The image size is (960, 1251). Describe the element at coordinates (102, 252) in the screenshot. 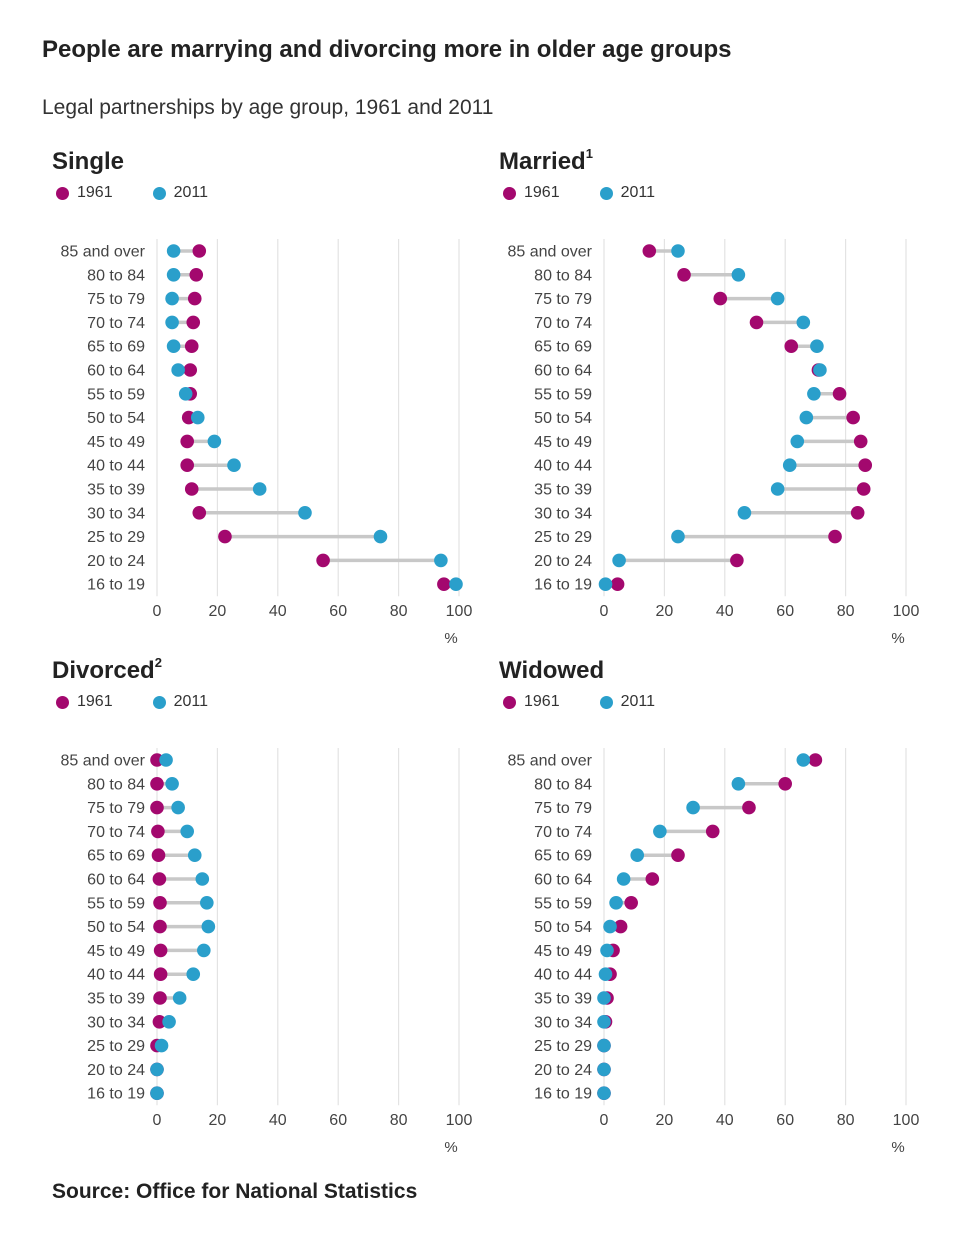

I see `y-category-label: 85 and over` at that location.